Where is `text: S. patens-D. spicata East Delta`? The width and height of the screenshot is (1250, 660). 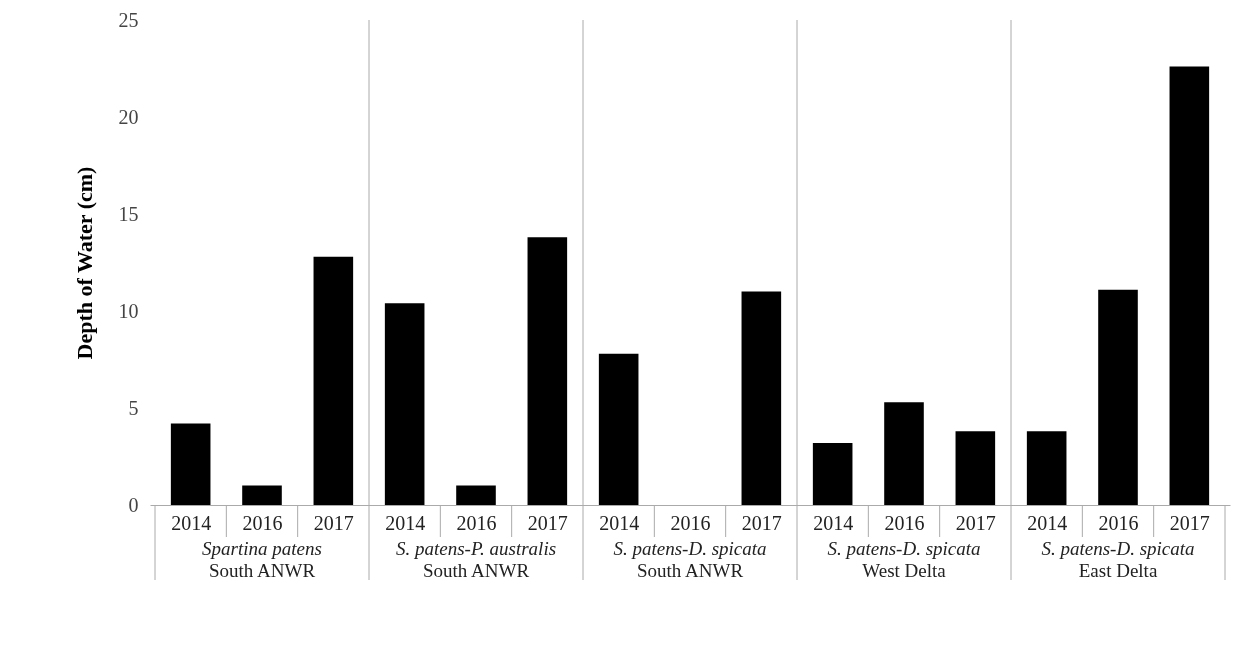 text: S. patens-D. spicata East Delta is located at coordinates (1118, 559).